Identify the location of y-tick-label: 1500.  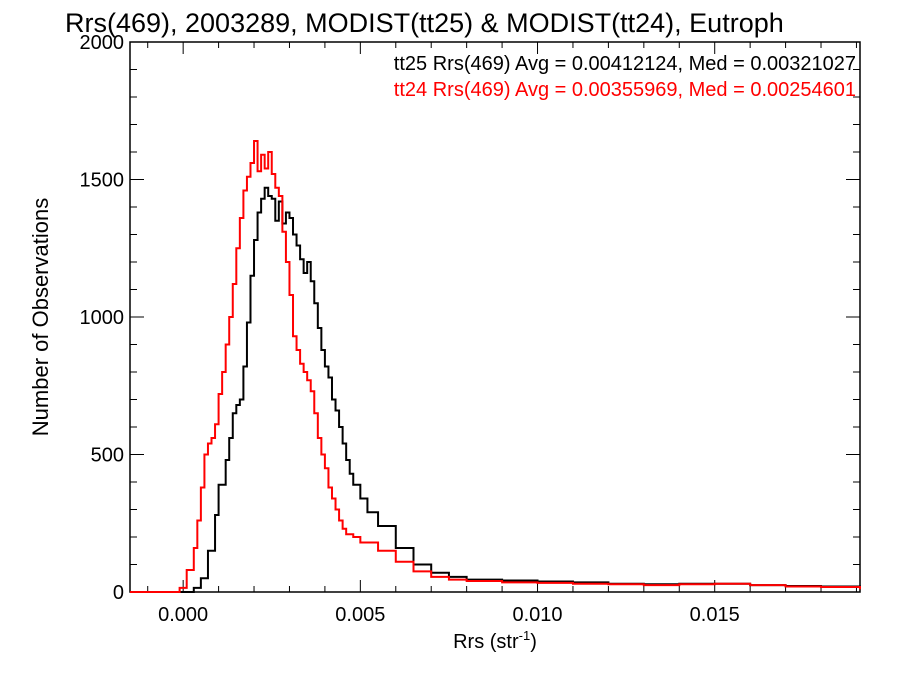
(102, 181).